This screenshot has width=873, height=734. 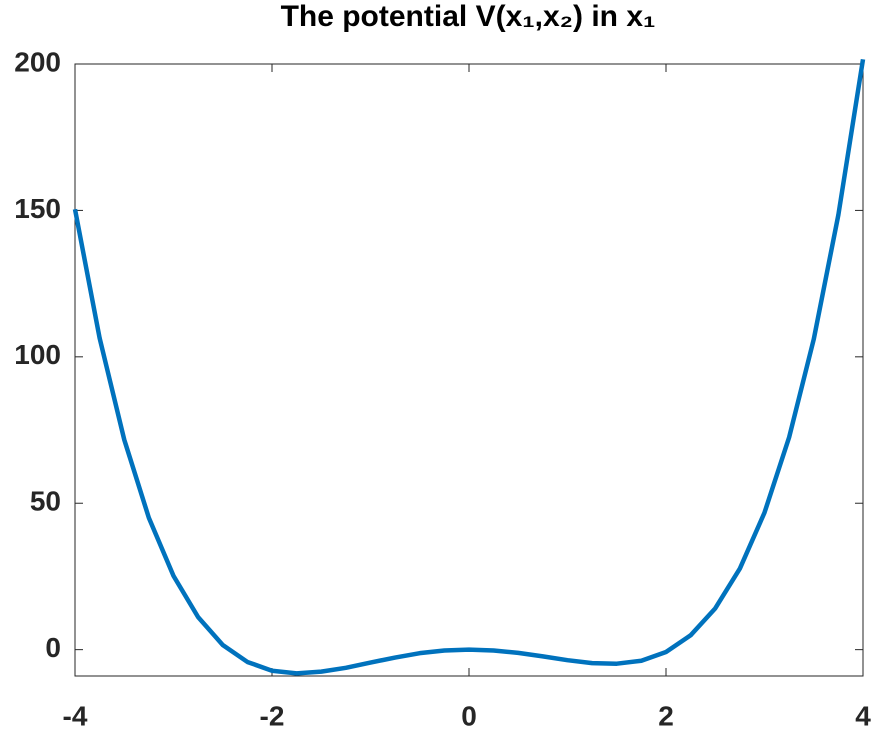 What do you see at coordinates (863, 715) in the screenshot?
I see `x-tick-label: 4` at bounding box center [863, 715].